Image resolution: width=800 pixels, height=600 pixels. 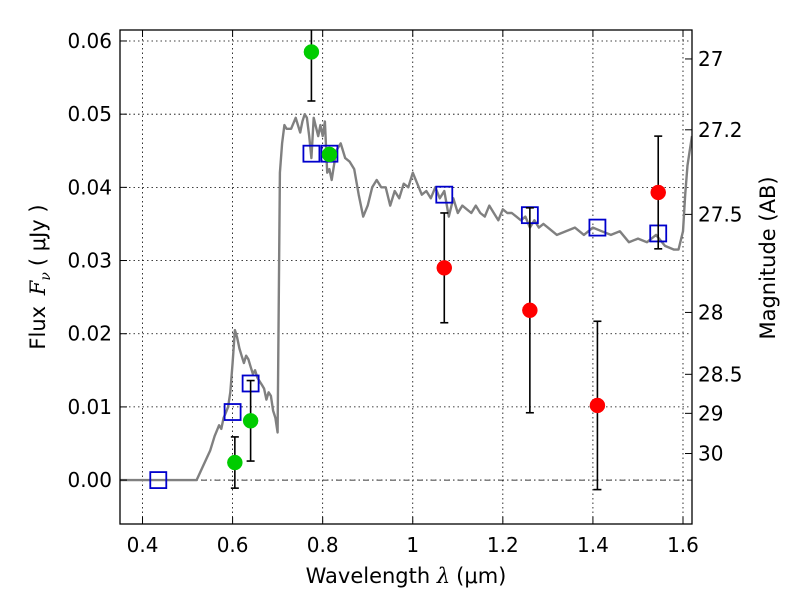 I want to click on mag-tick-label: 27.2, so click(x=720, y=130).